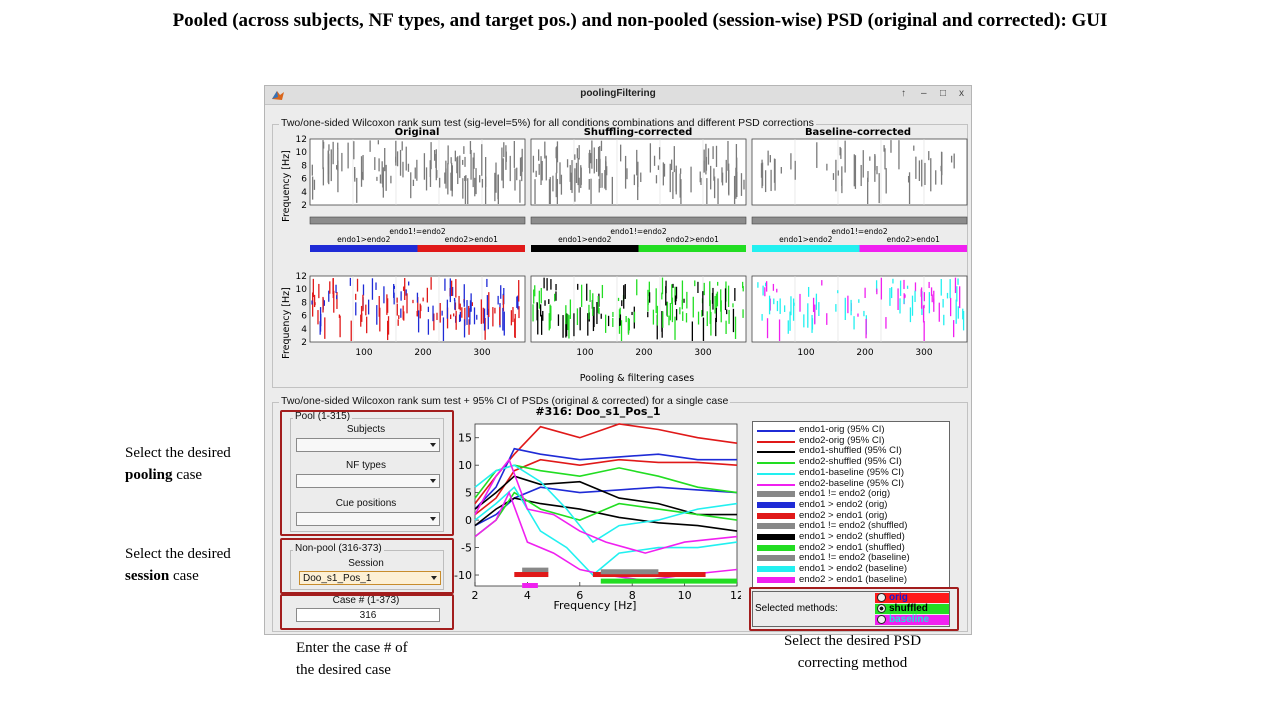 The image size is (1280, 720). I want to click on psd-x-tick-label: 8, so click(632, 595).